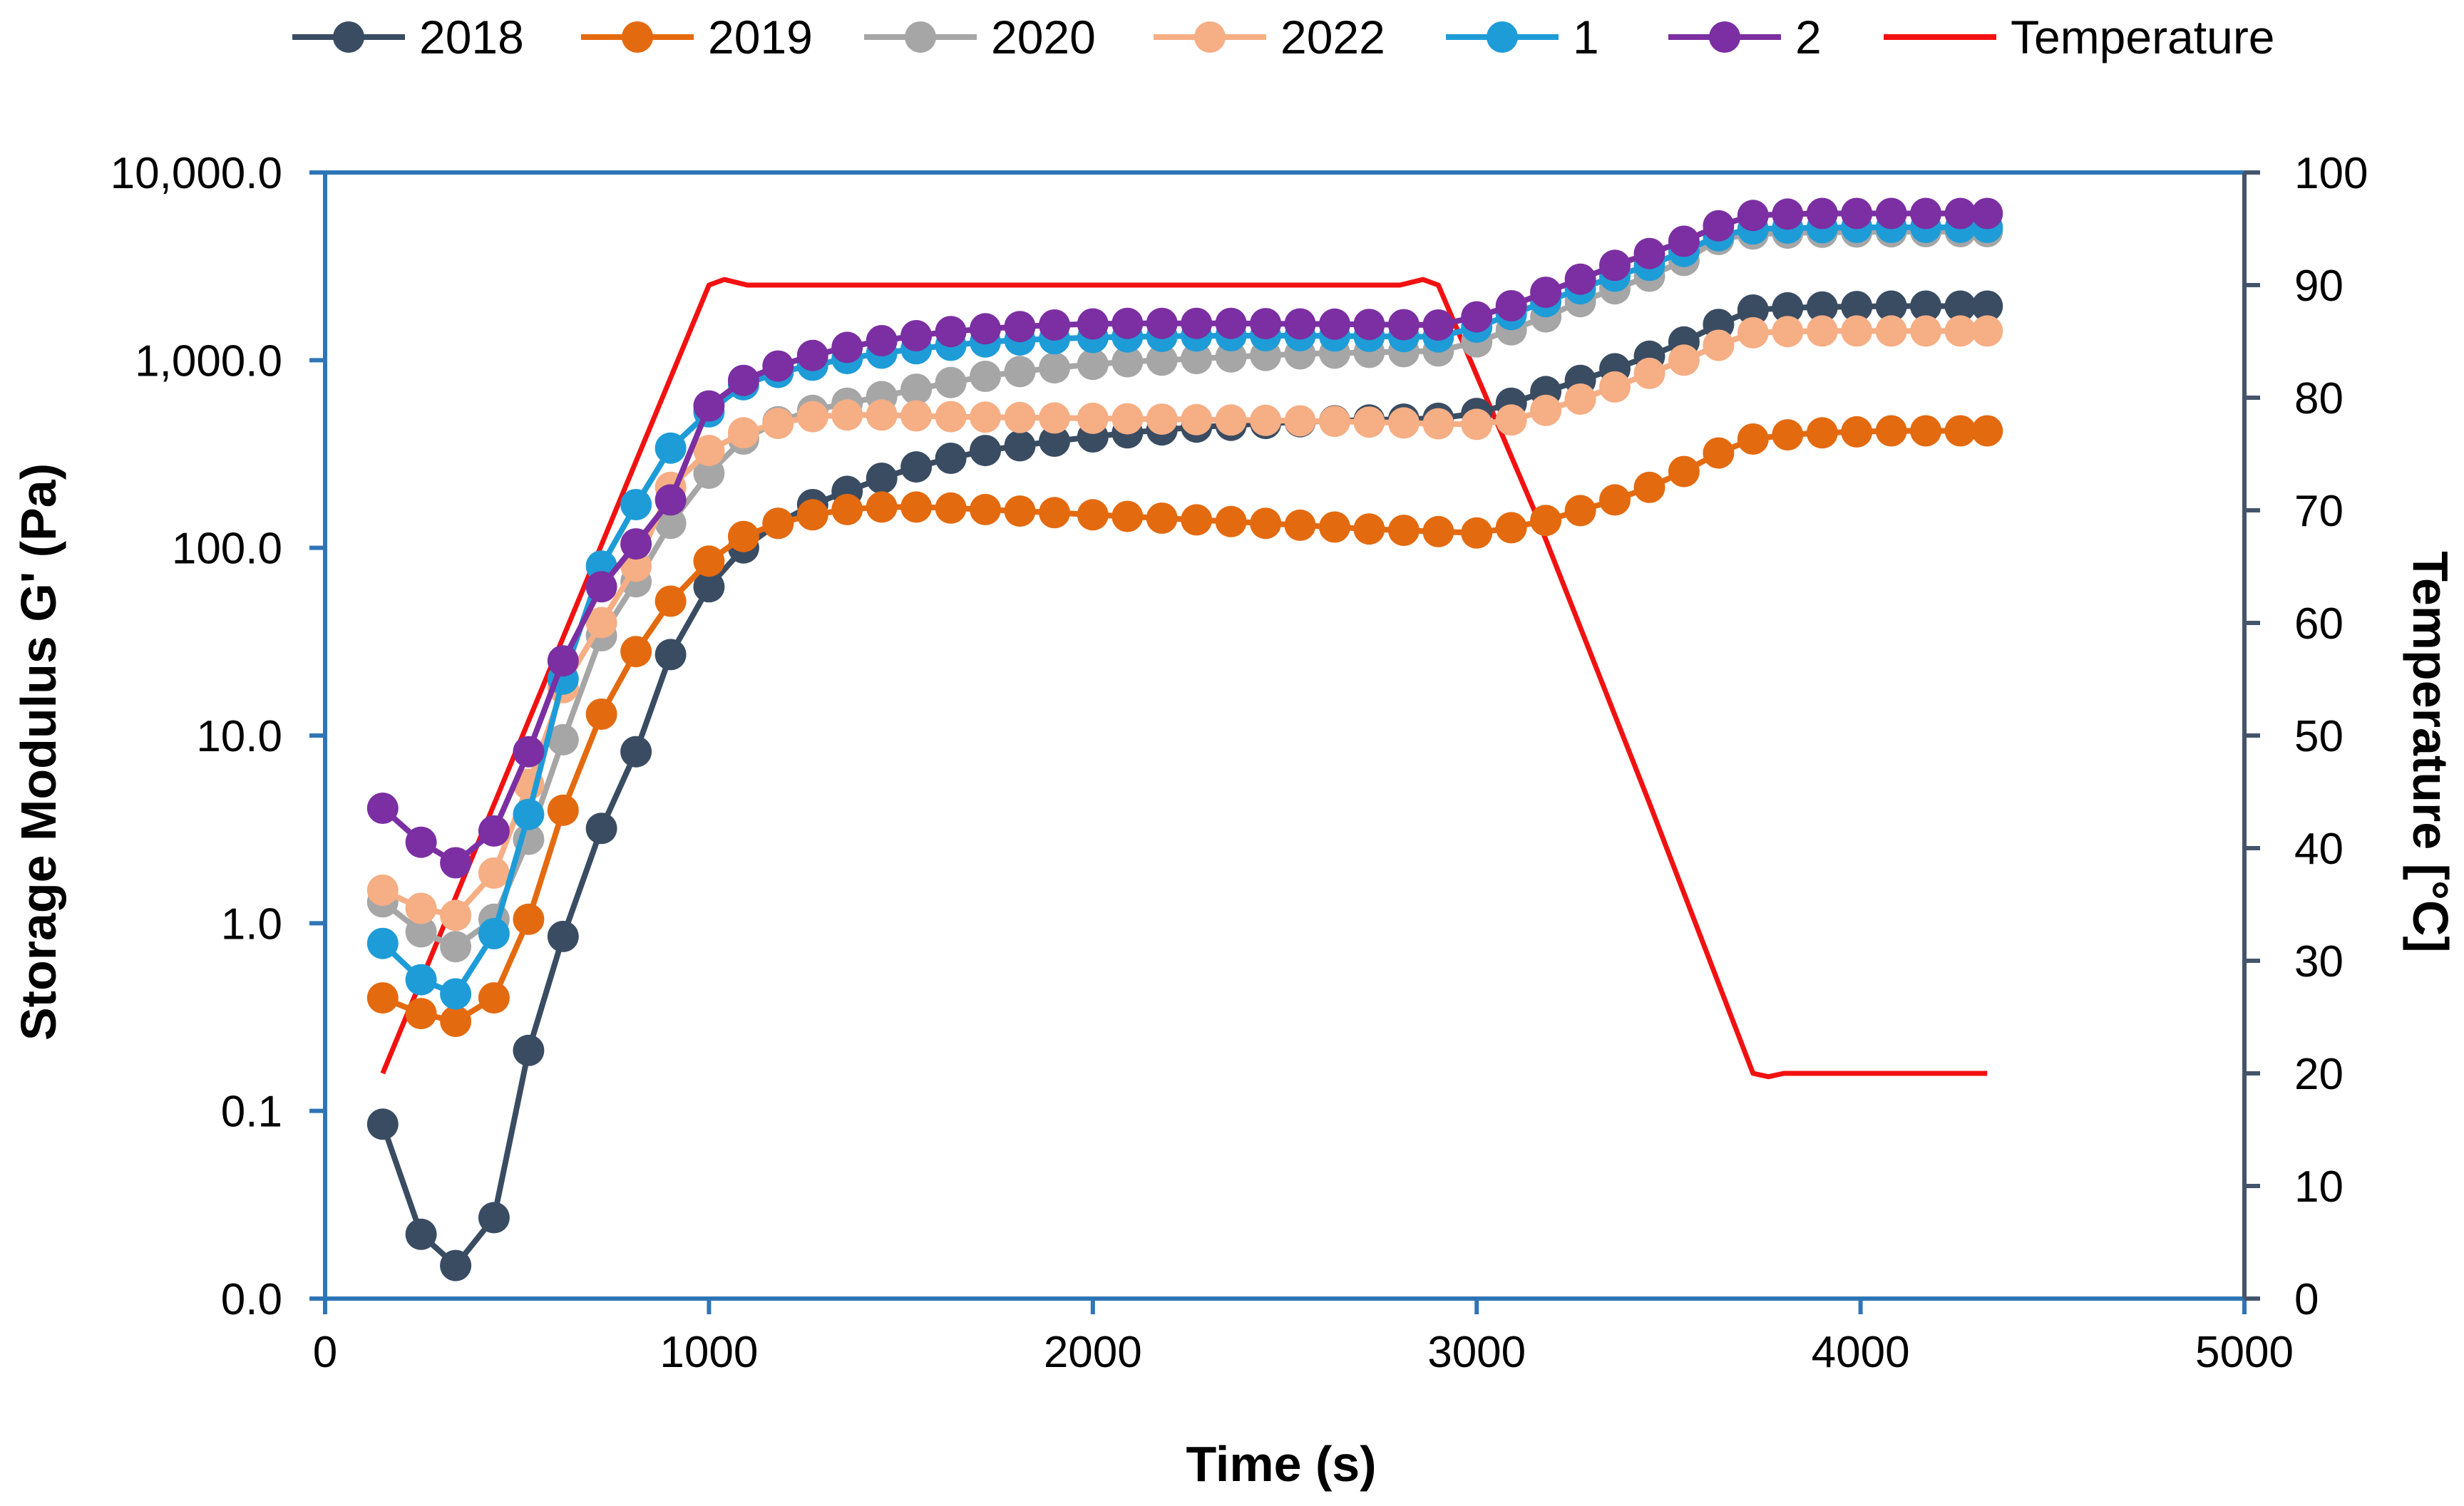 This screenshot has width=2464, height=1506. Describe the element at coordinates (2319, 1187) in the screenshot. I see `y2-tick-label: 10` at that location.